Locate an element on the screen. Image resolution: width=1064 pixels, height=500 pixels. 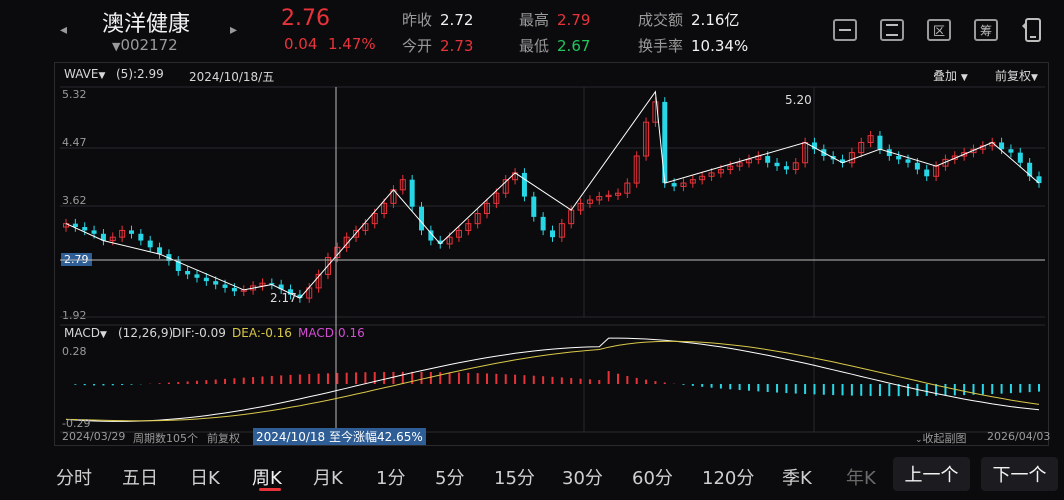
sub-indicator-select: MACD▼ is located at coordinates (85, 333).